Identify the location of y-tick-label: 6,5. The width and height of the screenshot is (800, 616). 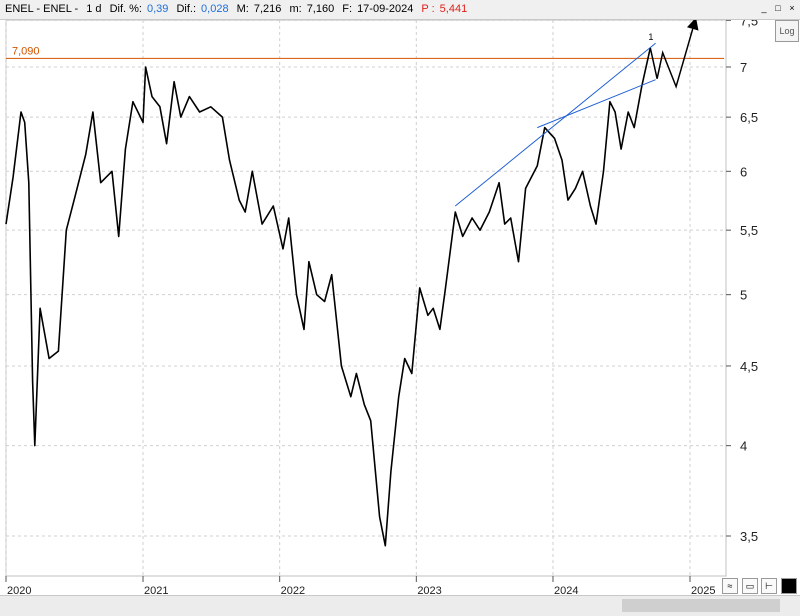
(749, 117).